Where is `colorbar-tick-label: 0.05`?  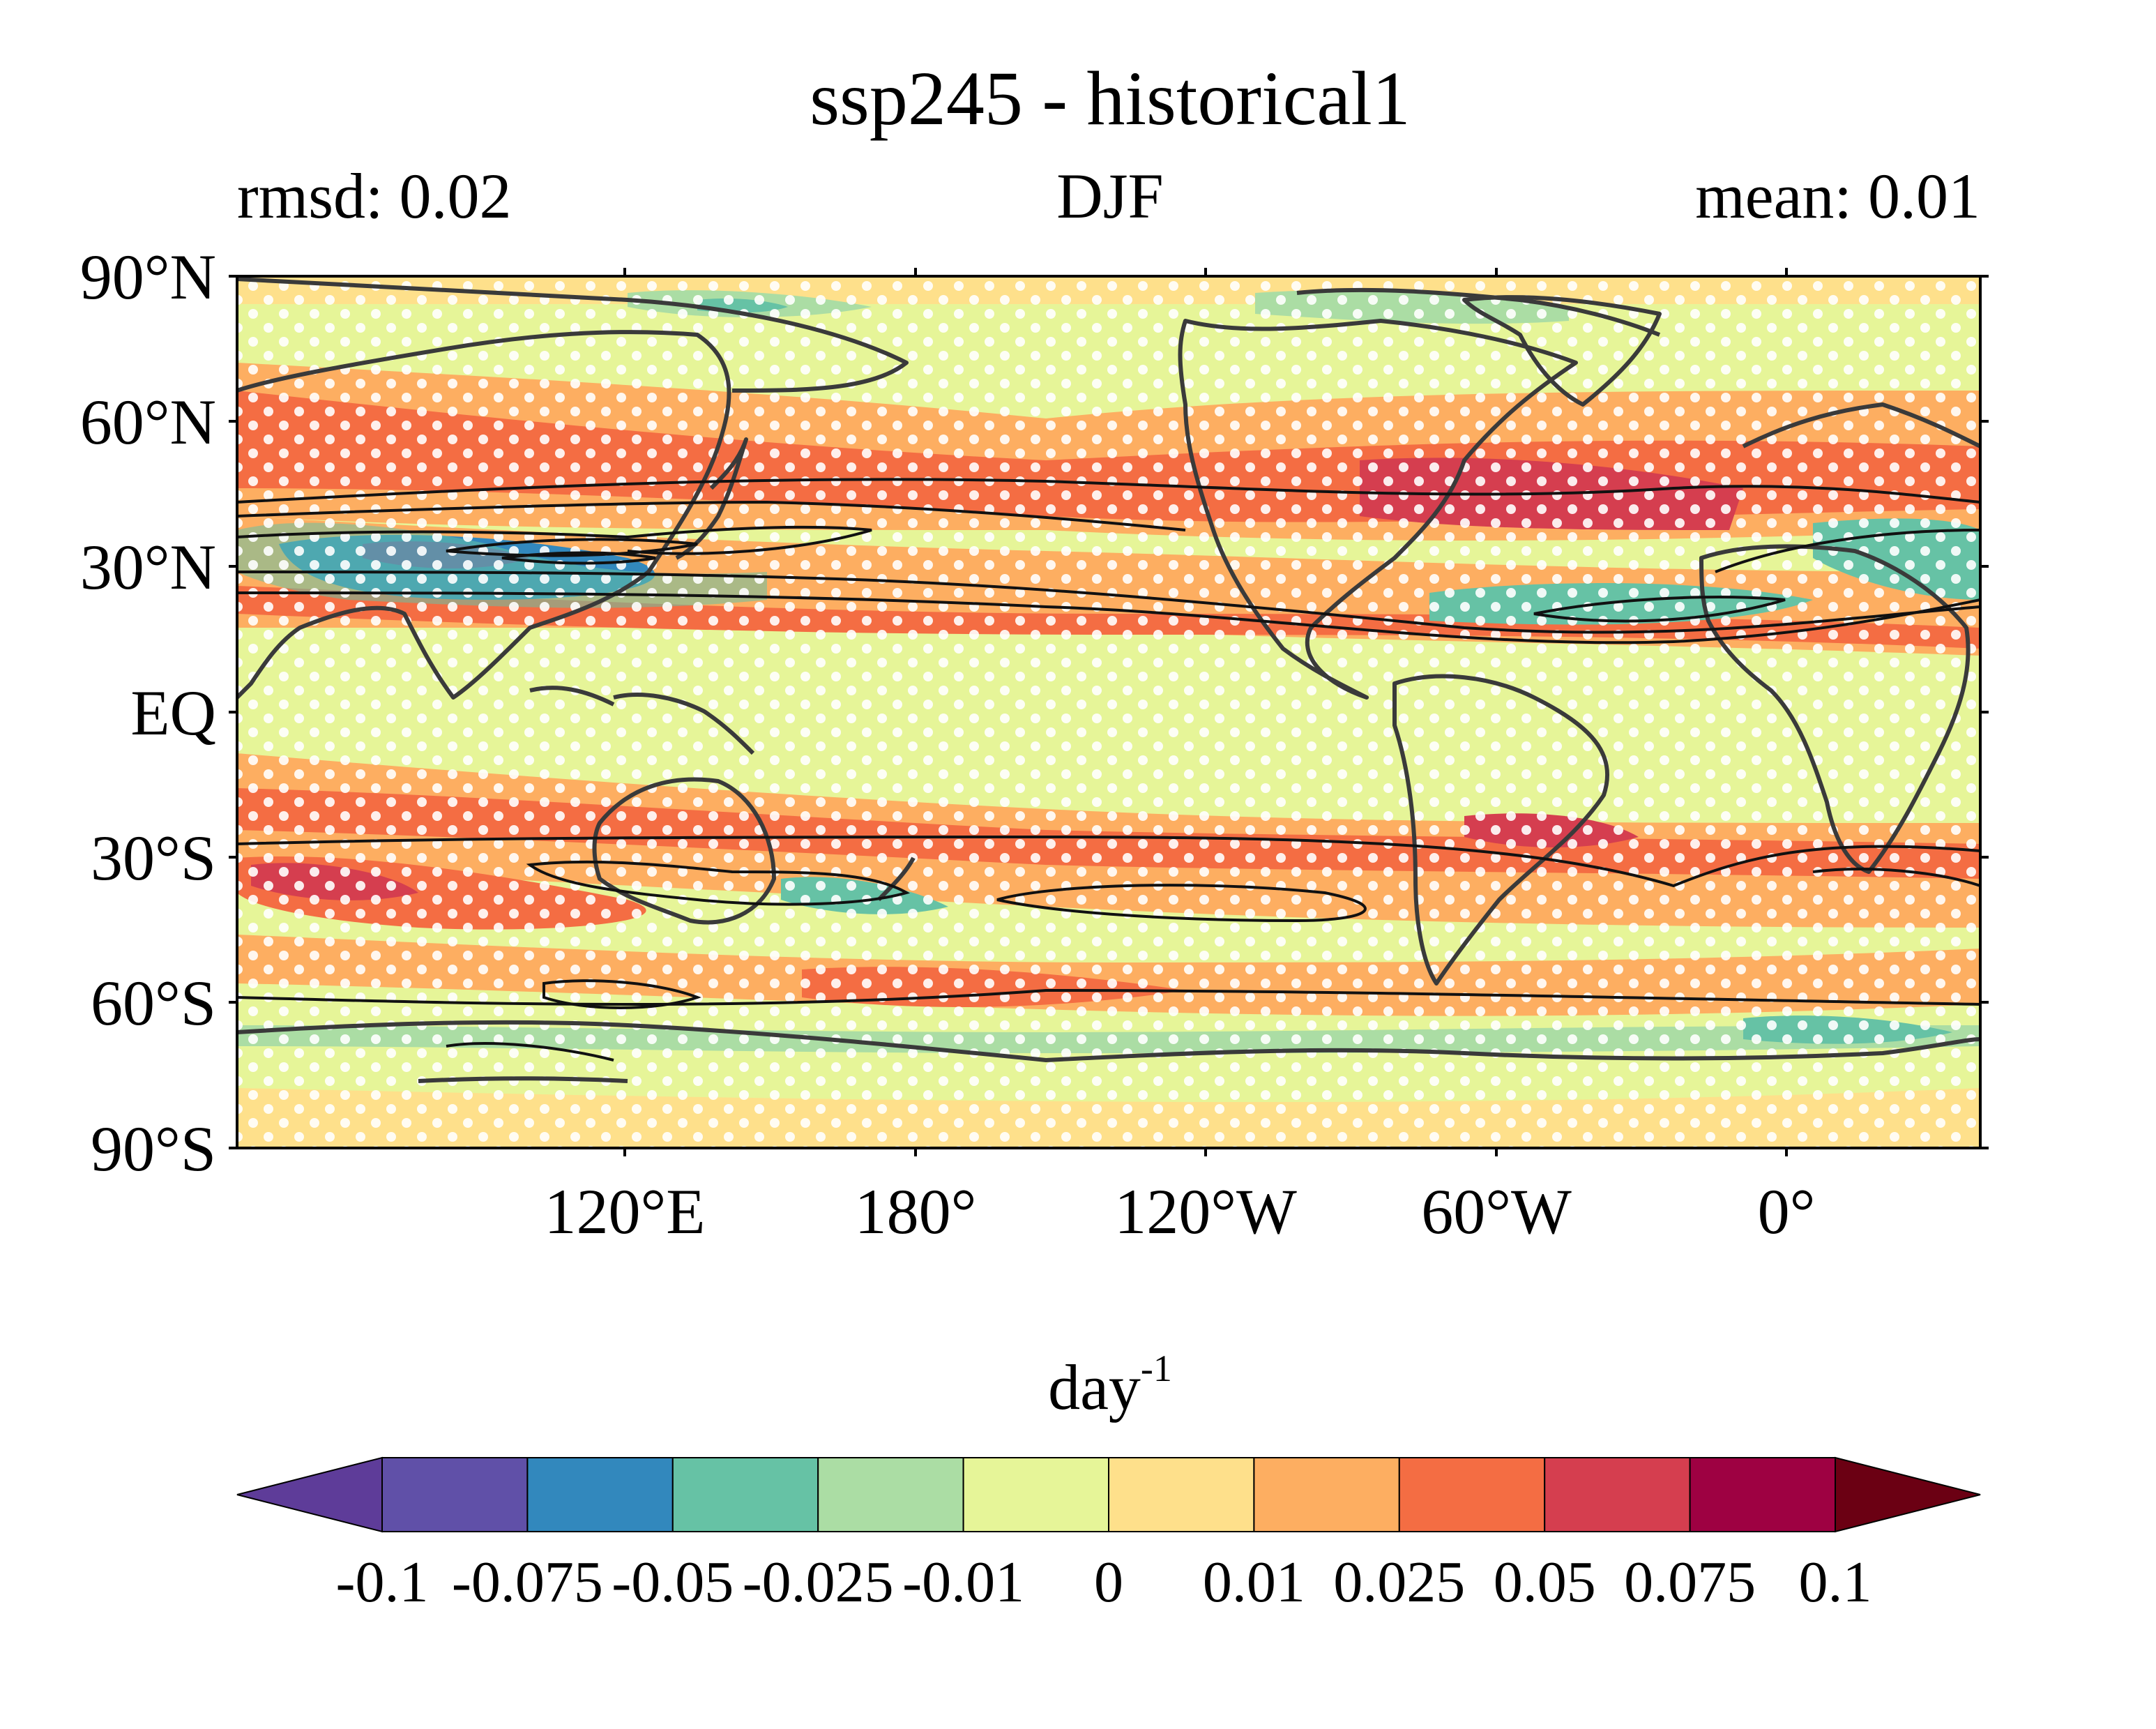 colorbar-tick-label: 0.05 is located at coordinates (1545, 1582).